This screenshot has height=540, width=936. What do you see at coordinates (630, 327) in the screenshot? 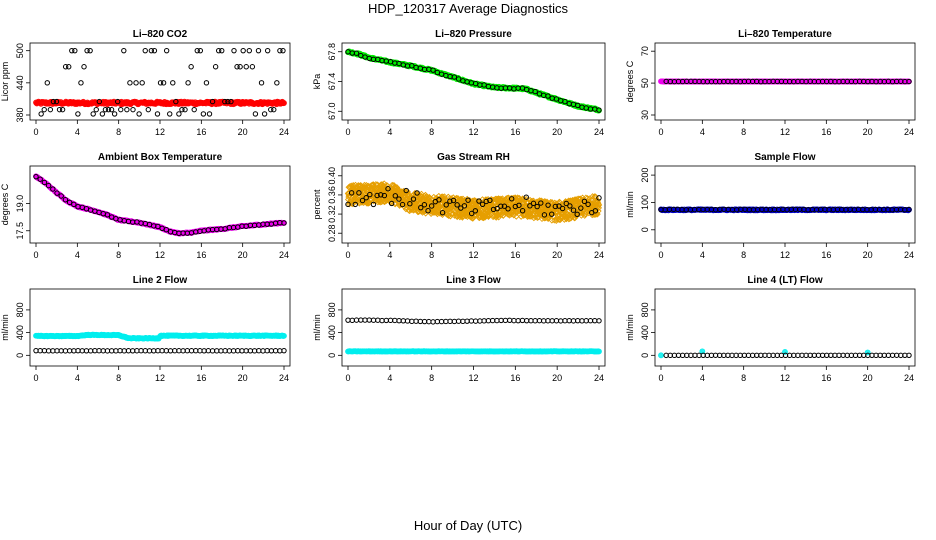
I see `y-axis-label: ml/min` at bounding box center [630, 327].